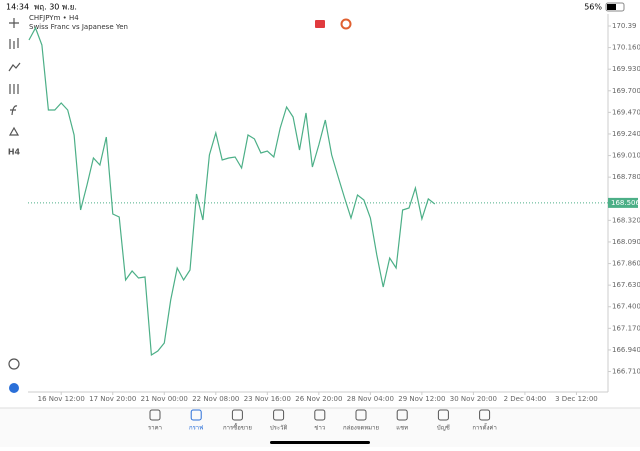 The height and width of the screenshot is (451, 640). What do you see at coordinates (525, 399) in the screenshot?
I see `x-tick-label: 2 Dec 04:00` at bounding box center [525, 399].